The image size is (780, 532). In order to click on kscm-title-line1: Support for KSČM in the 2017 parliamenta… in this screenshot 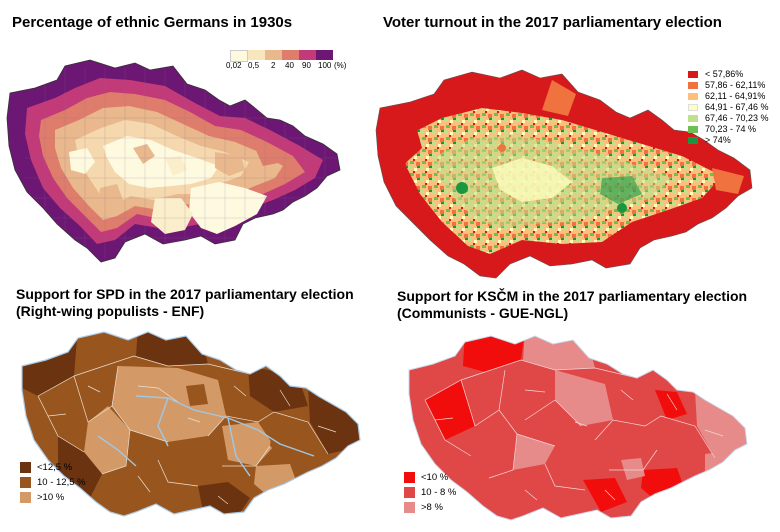, I will do `click(572, 296)`.